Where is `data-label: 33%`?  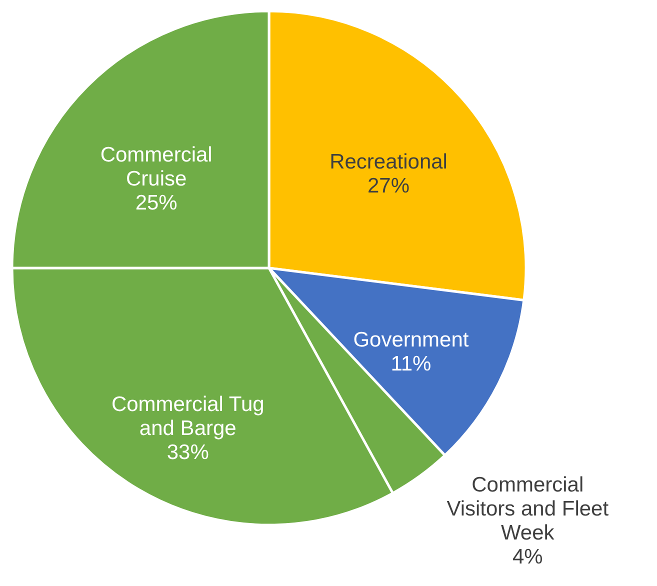 data-label: 33% is located at coordinates (187, 452).